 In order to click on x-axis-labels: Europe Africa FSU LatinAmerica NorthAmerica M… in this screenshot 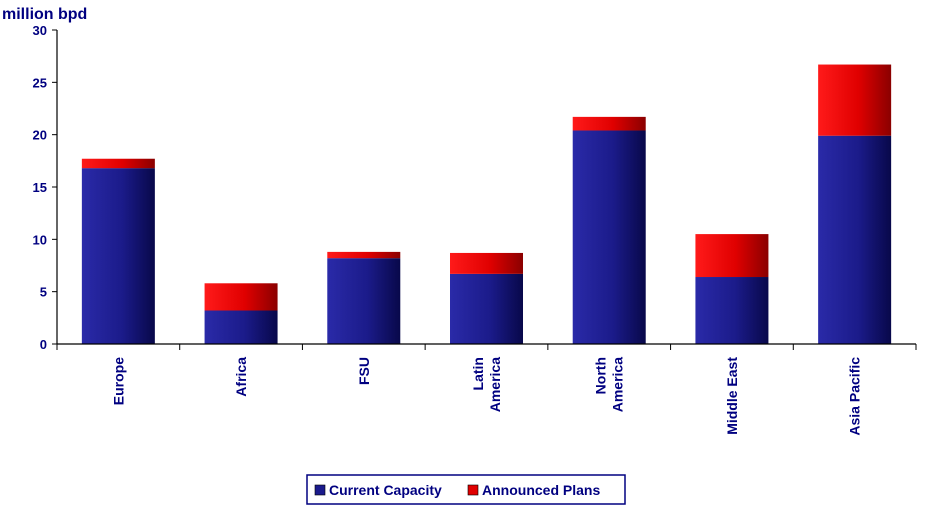, I will do `click(486, 396)`.